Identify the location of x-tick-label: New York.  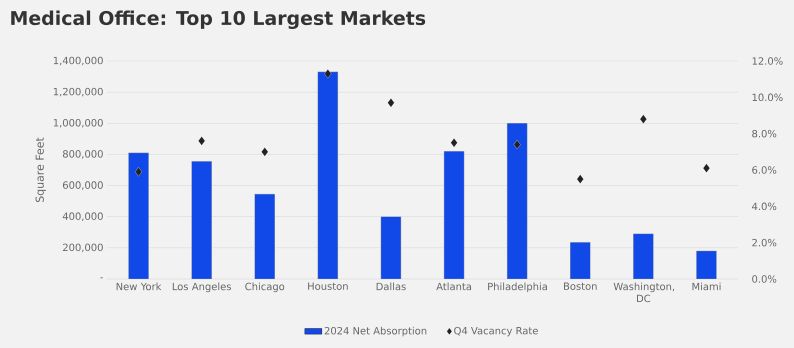
(139, 286).